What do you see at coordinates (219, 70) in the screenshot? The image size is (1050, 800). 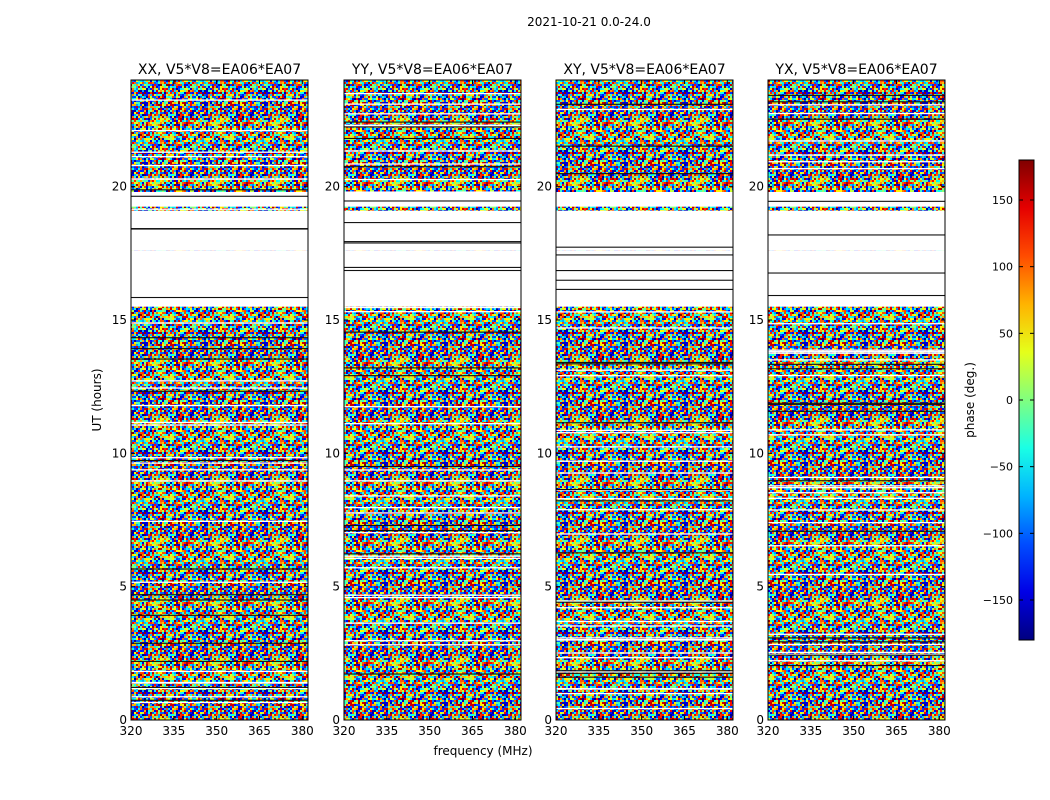 I see `panel-title: XX, V5*V8=EA06*EA07` at bounding box center [219, 70].